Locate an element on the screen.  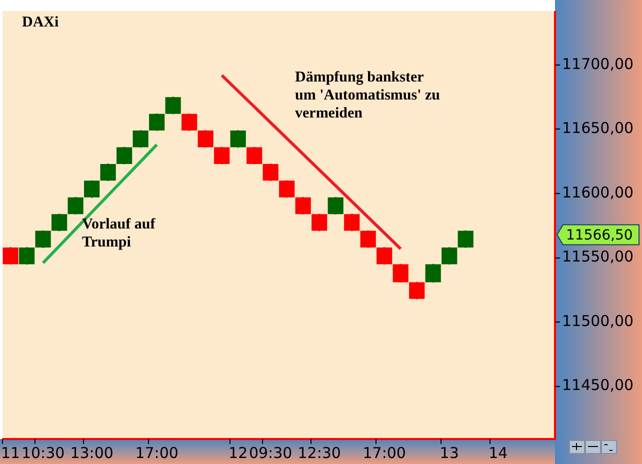
y-tick-label: 11700,00 is located at coordinates (598, 63).